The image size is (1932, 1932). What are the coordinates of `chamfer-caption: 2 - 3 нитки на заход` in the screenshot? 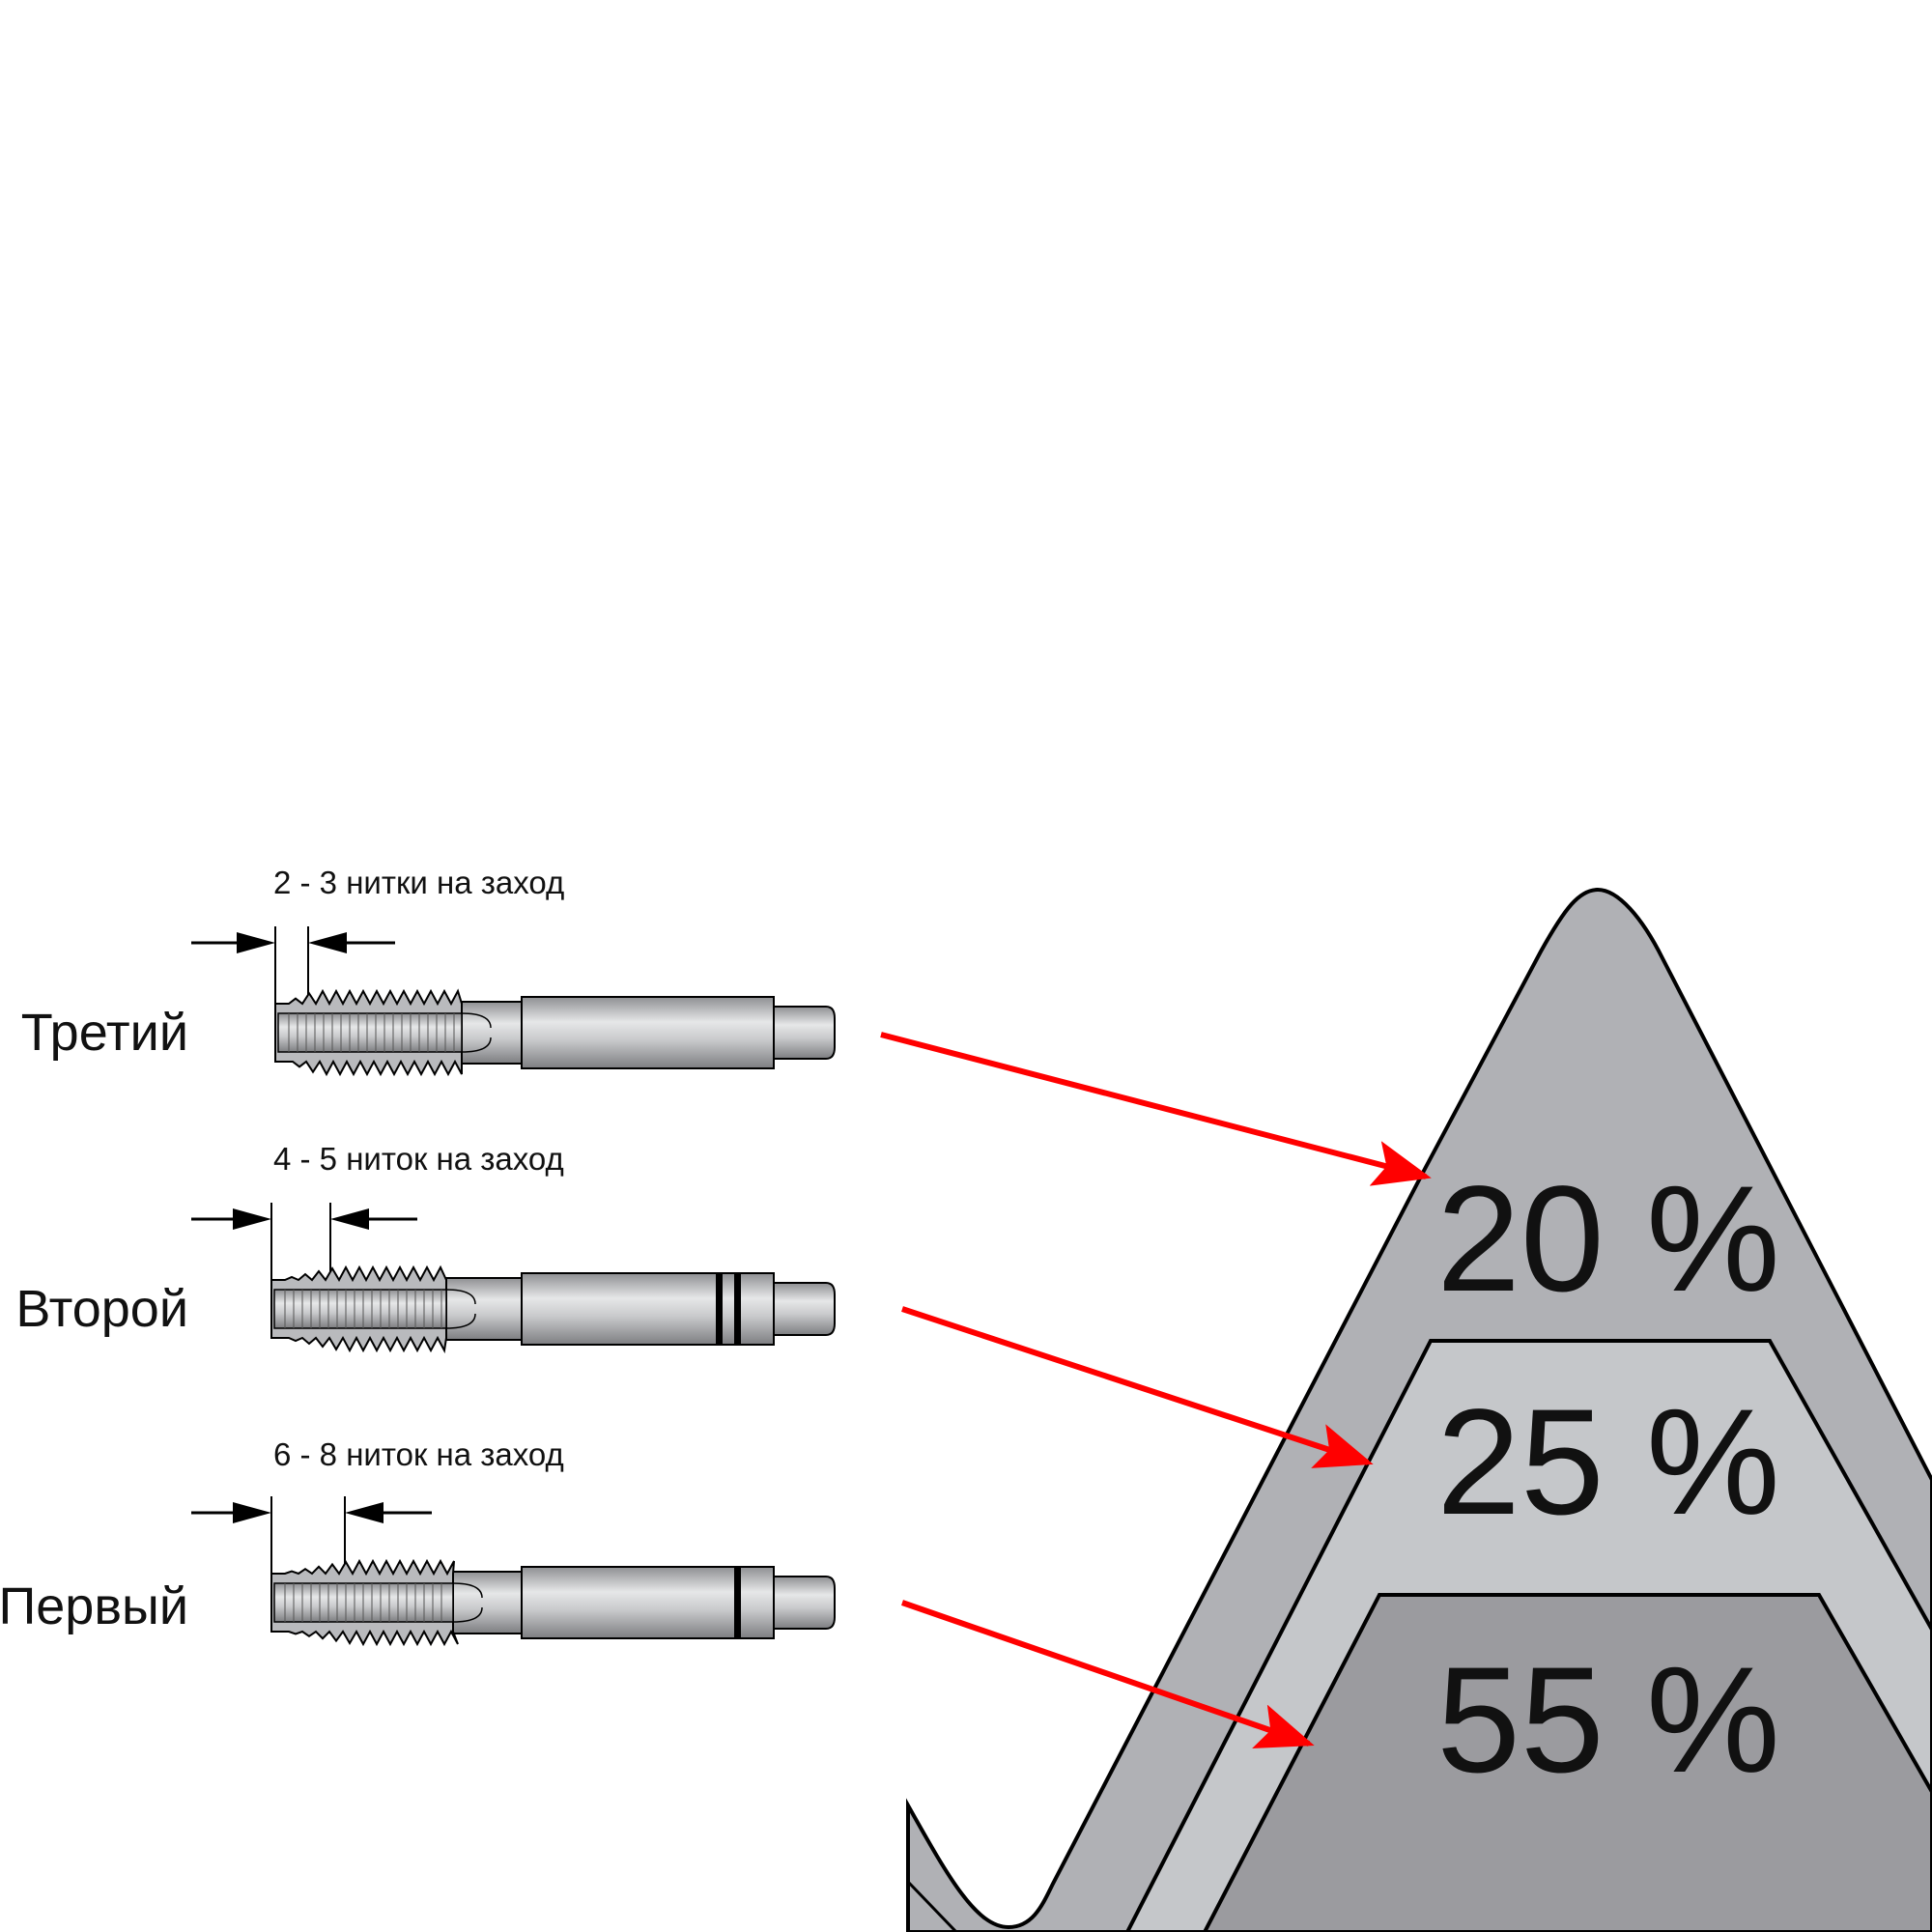 It's located at (418, 882).